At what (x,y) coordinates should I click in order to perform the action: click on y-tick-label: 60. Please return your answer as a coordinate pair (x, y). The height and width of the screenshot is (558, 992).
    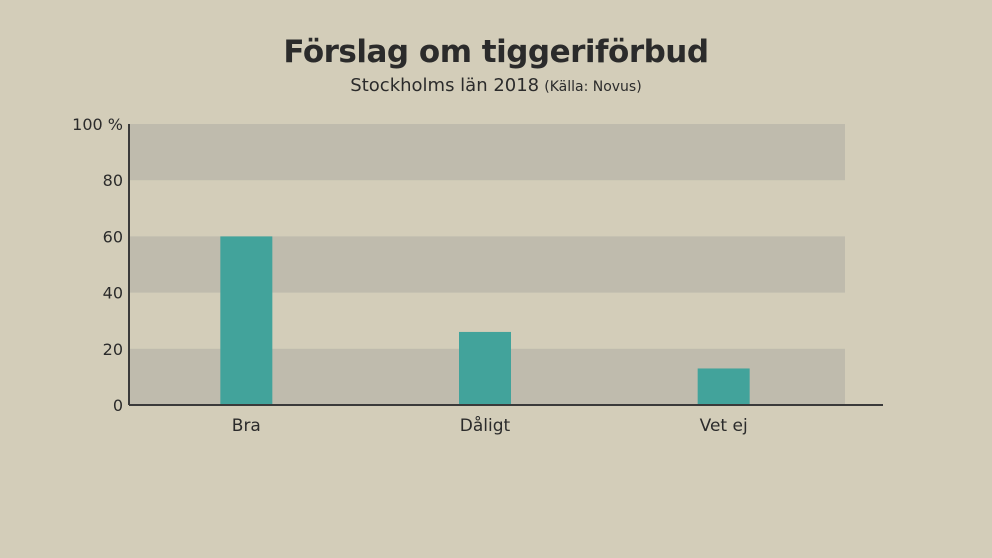
    Looking at the image, I should click on (113, 236).